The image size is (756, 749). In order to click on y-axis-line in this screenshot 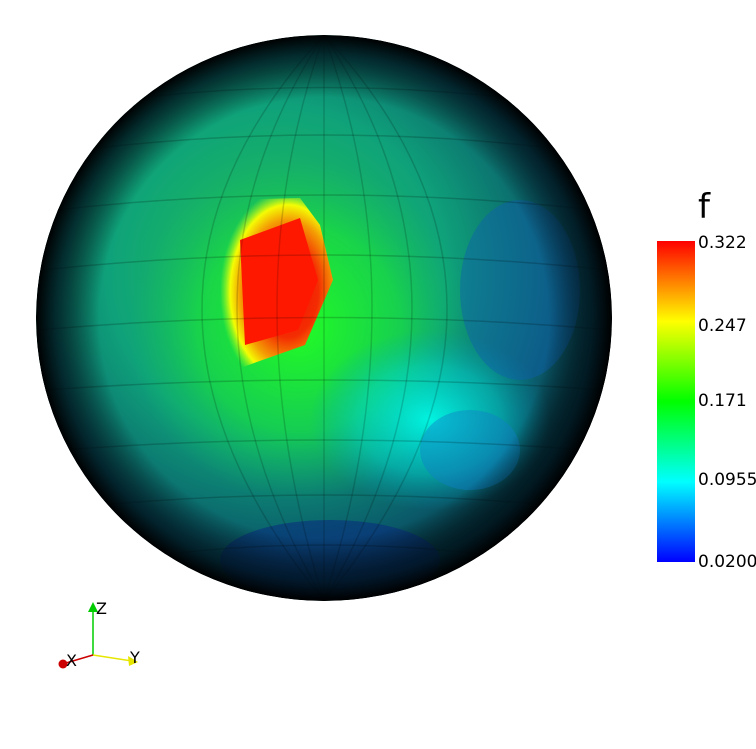, I will do `click(112, 658)`.